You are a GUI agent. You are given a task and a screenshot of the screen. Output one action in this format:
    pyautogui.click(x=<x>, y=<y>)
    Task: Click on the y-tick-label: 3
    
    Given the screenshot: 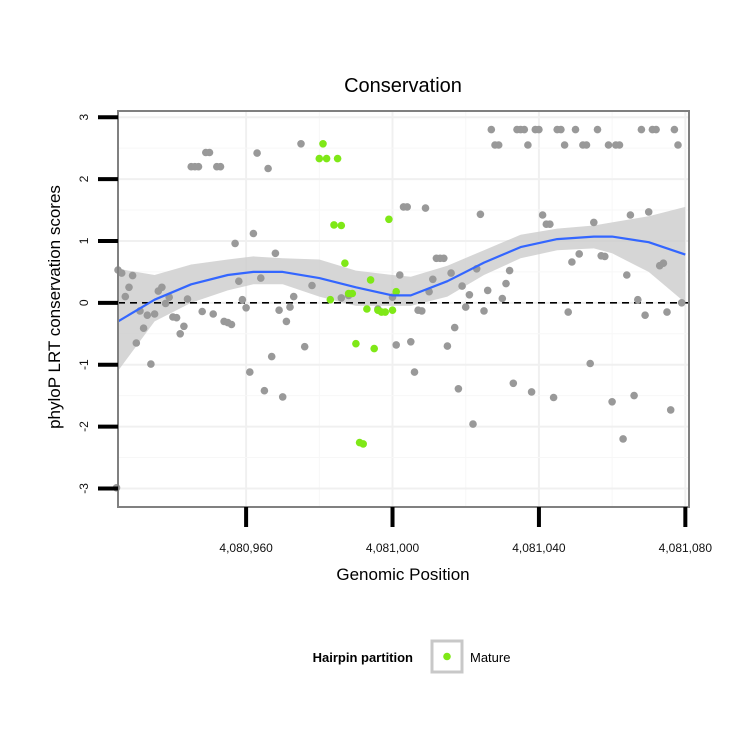 What is the action you would take?
    pyautogui.click(x=84, y=117)
    